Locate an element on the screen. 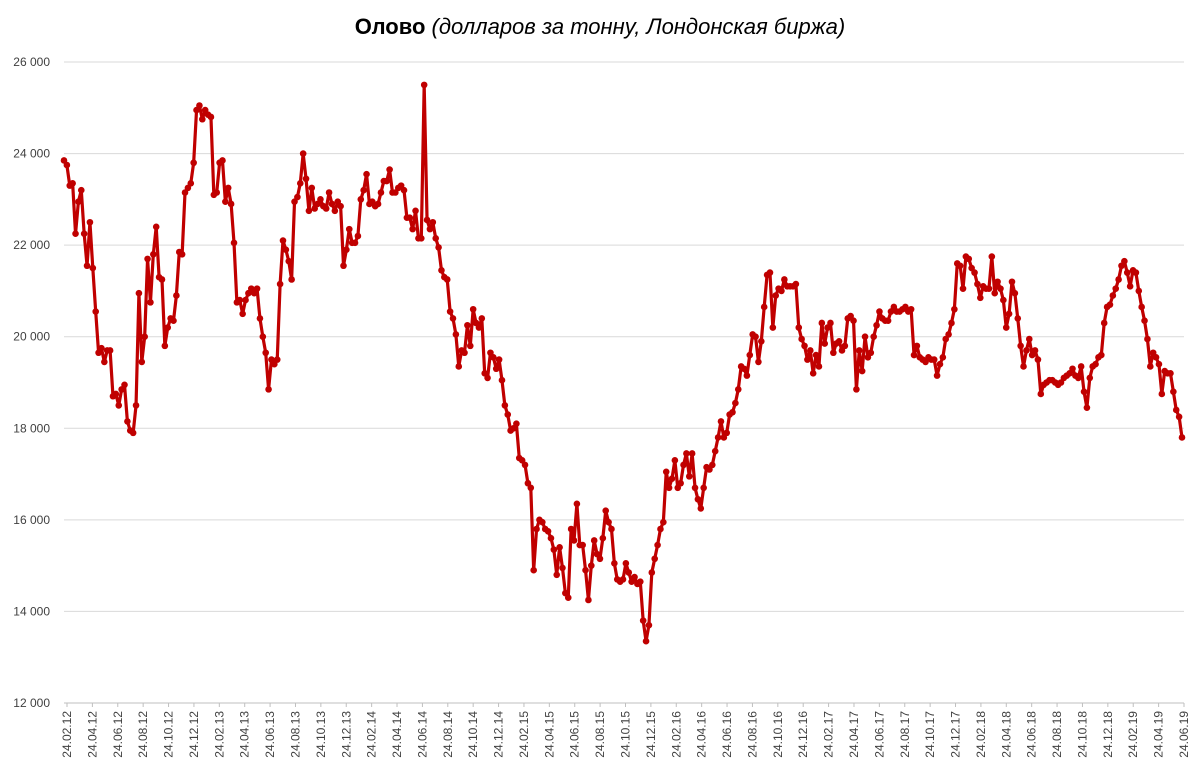 The image size is (1204, 776). x-tick-label: 24.12.15 is located at coordinates (651, 734).